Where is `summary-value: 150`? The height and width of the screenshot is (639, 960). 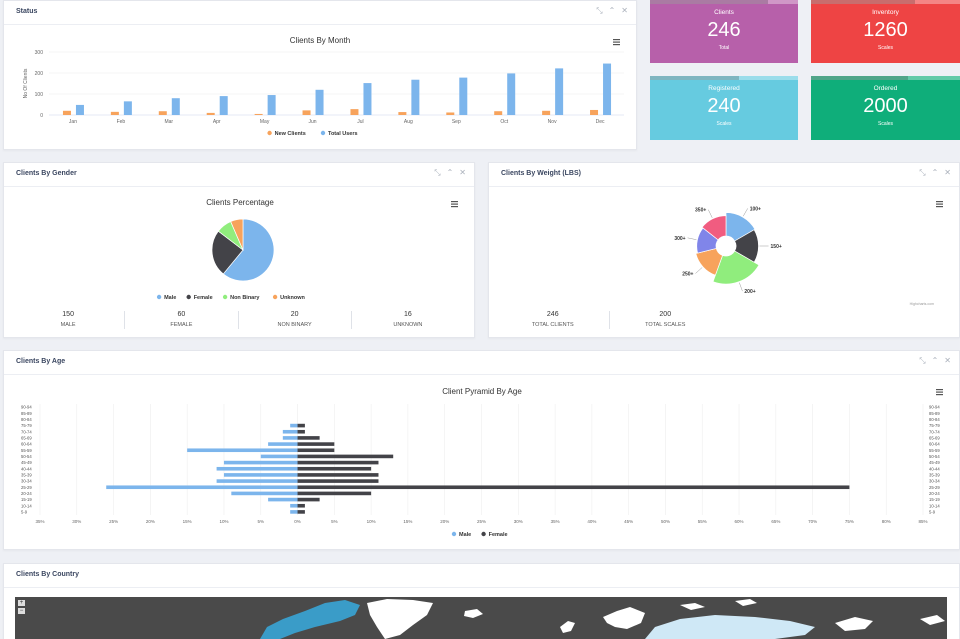
summary-value: 150 is located at coordinates (68, 314).